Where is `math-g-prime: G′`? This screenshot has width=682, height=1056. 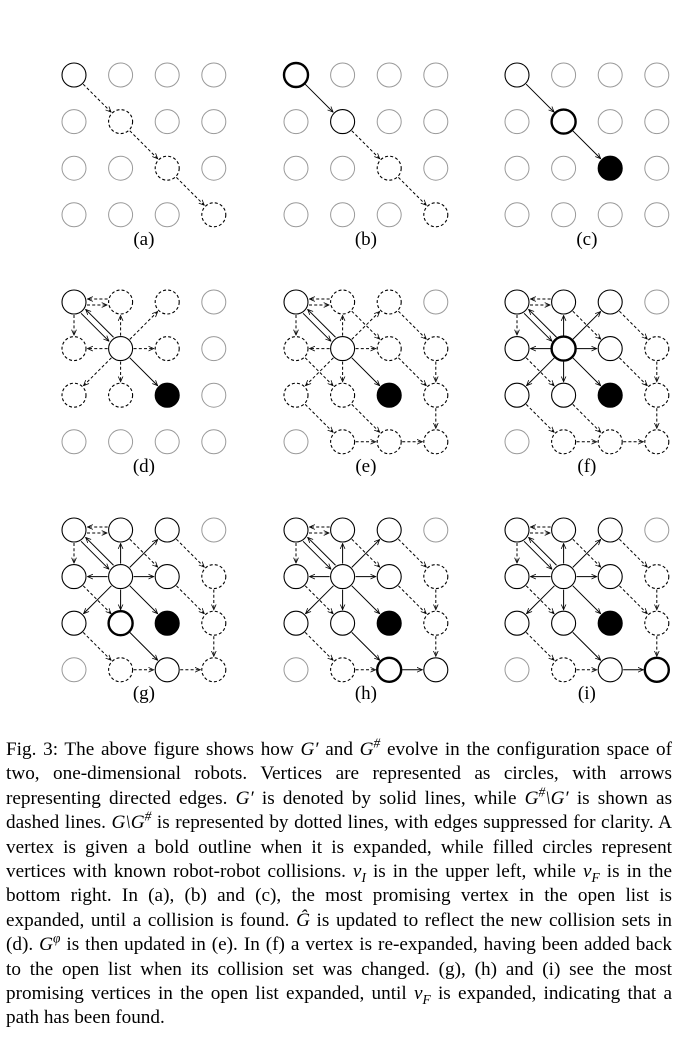 math-g-prime: G′ is located at coordinates (244, 798).